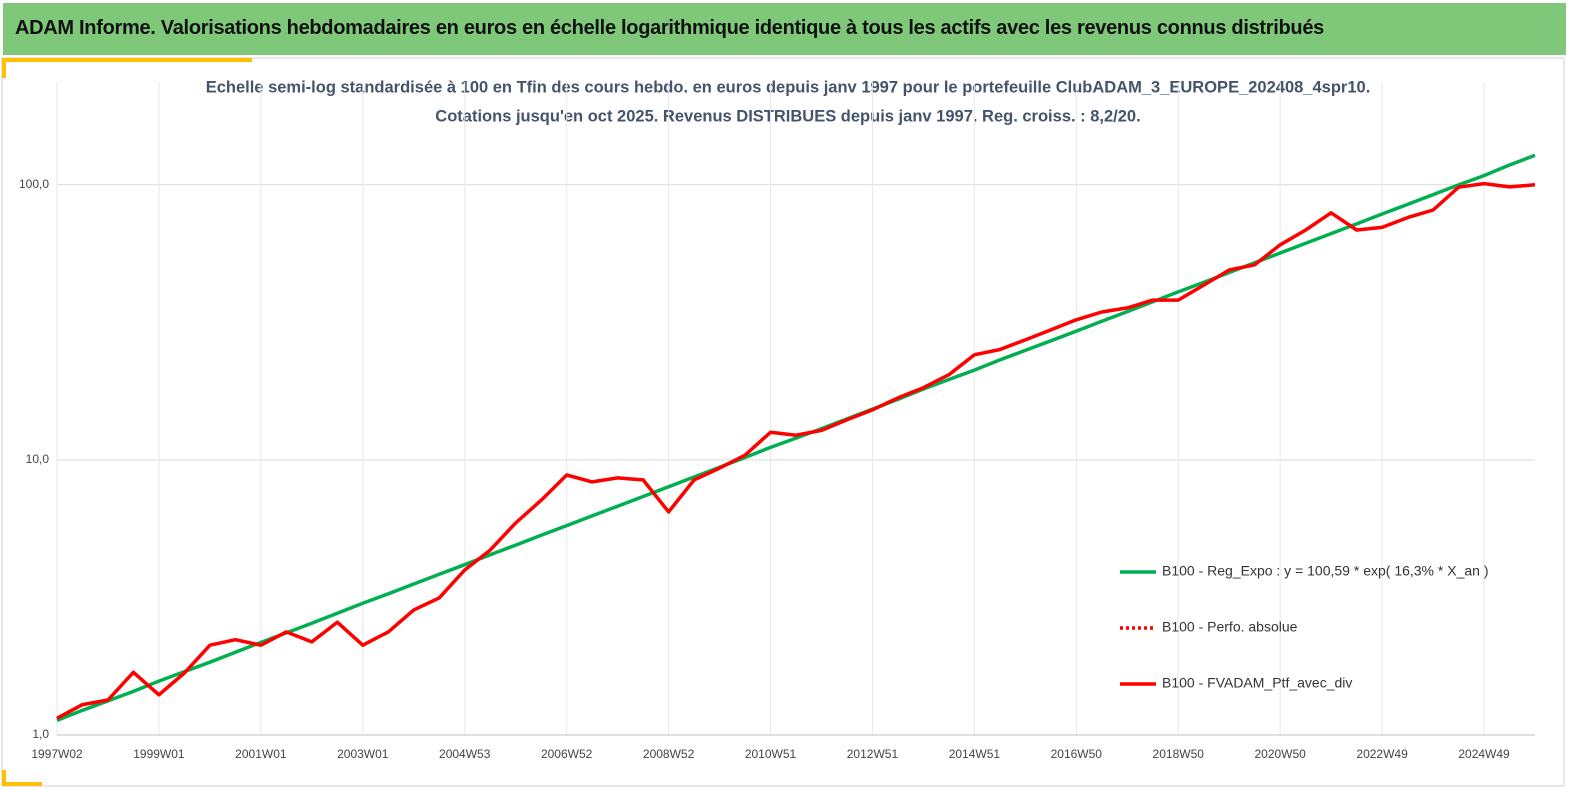 This screenshot has width=1569, height=789. I want to click on x-tick-label: 2016W50, so click(1077, 754).